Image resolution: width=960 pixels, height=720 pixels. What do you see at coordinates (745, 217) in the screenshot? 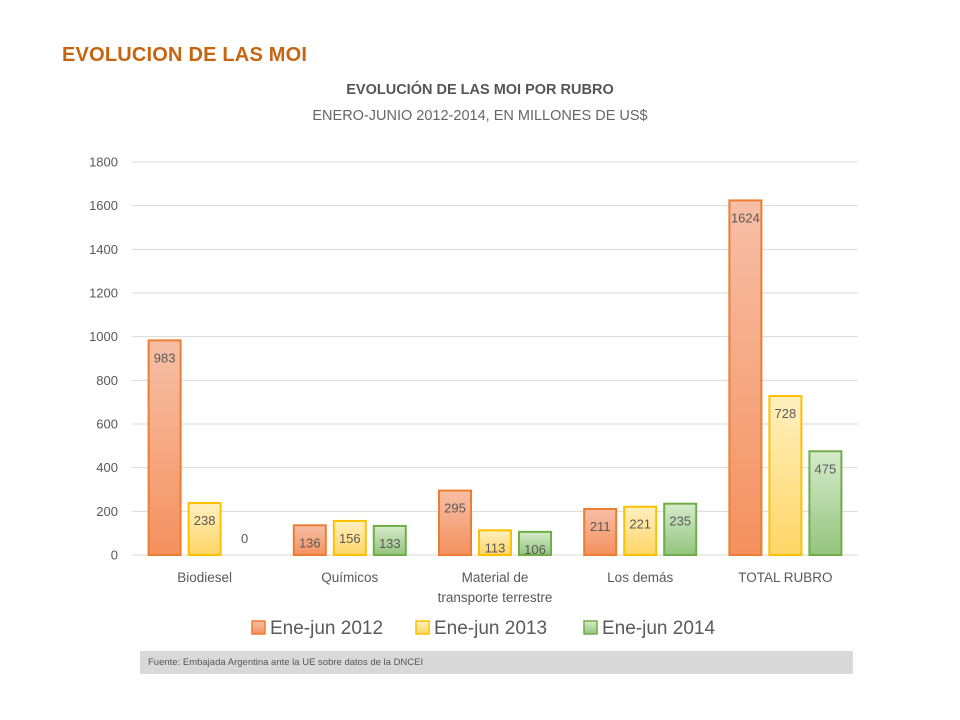
I see `data-label: 1624` at bounding box center [745, 217].